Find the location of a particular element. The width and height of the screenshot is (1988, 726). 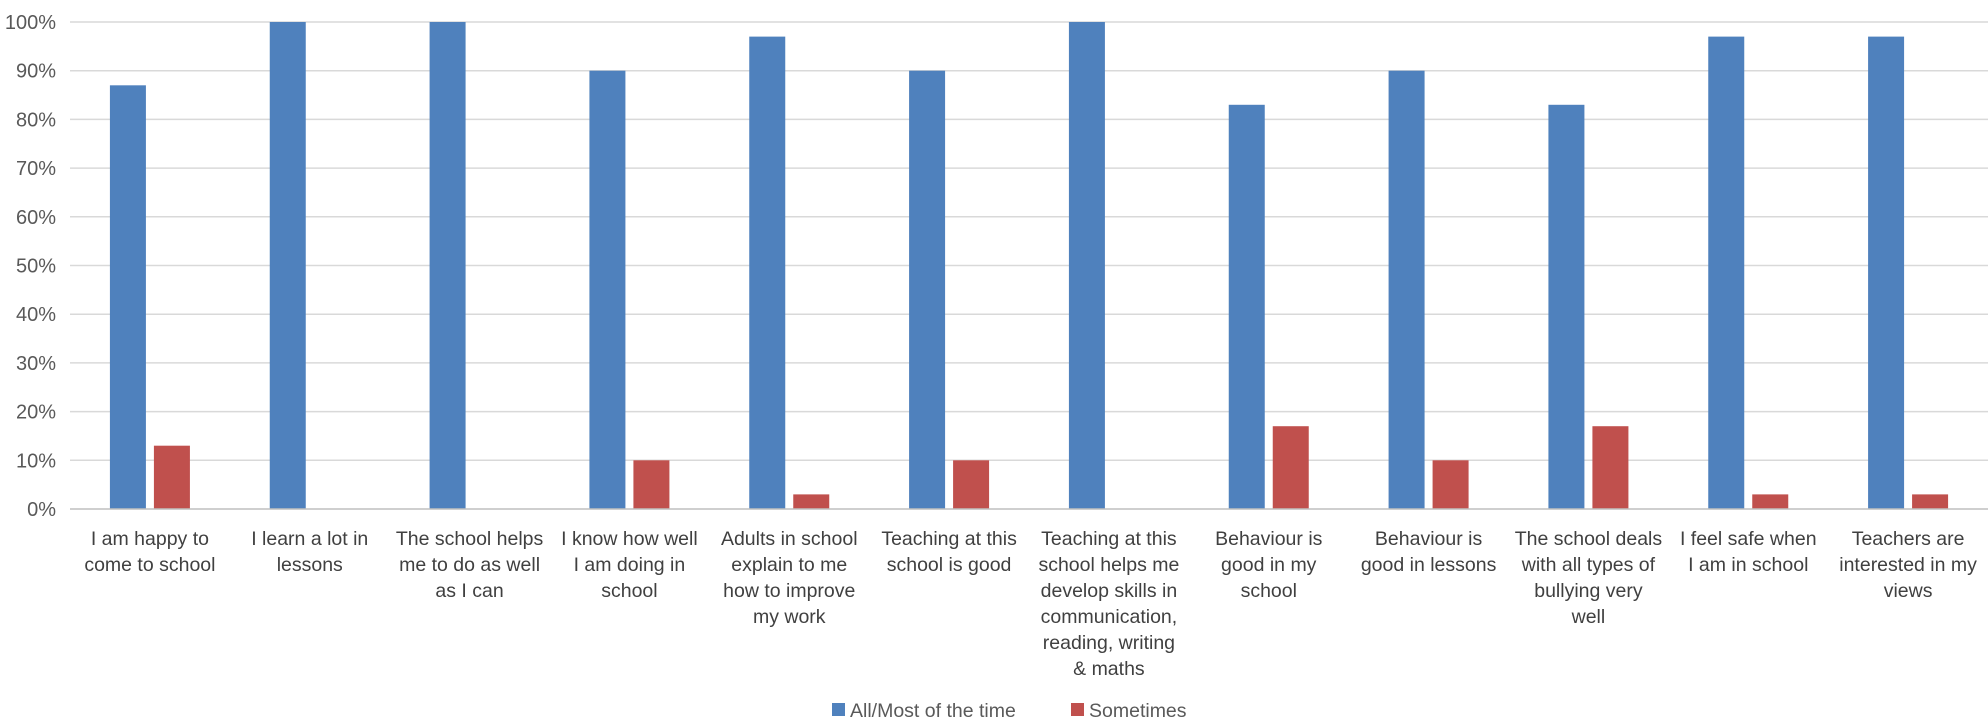

y-tick-label: 90% is located at coordinates (36, 72).